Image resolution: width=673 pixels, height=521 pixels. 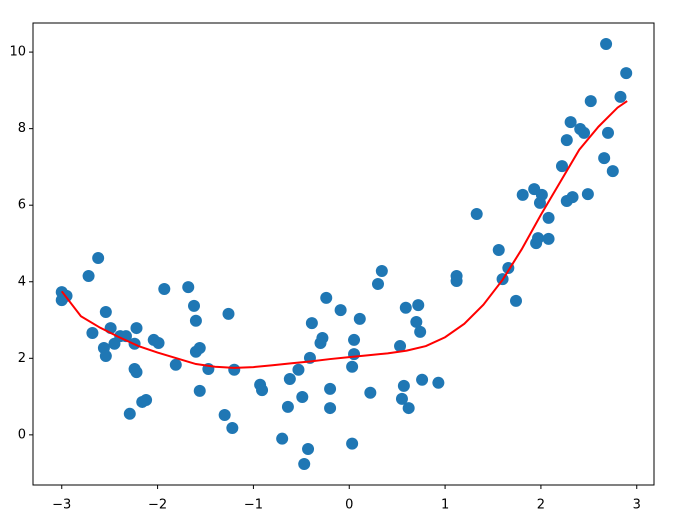 I want to click on y-tick-label: 10, so click(x=17, y=52).